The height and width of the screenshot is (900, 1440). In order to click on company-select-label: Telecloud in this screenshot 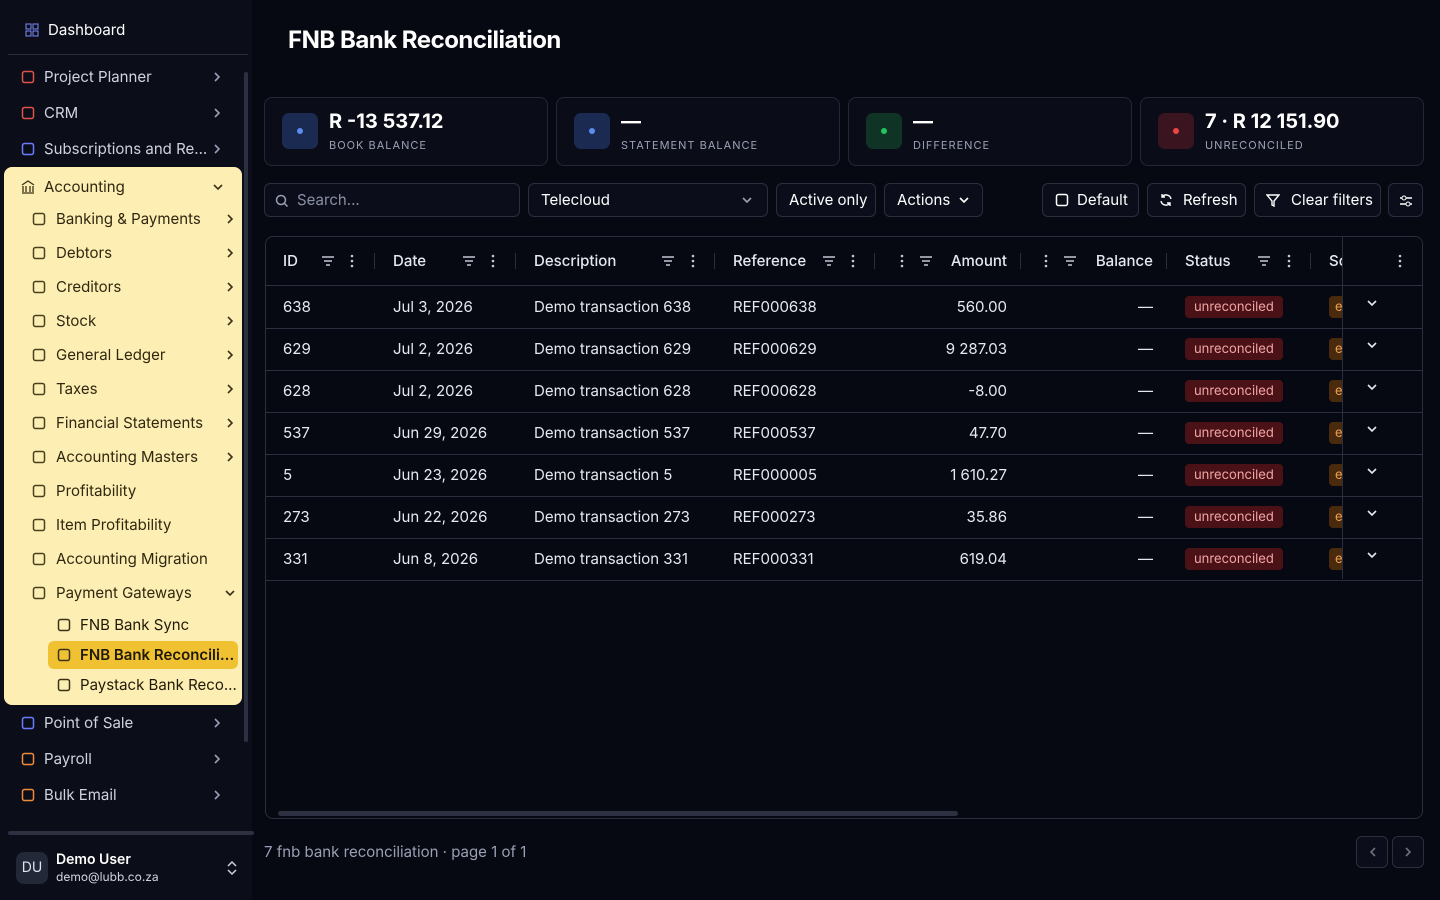, I will do `click(575, 199)`.